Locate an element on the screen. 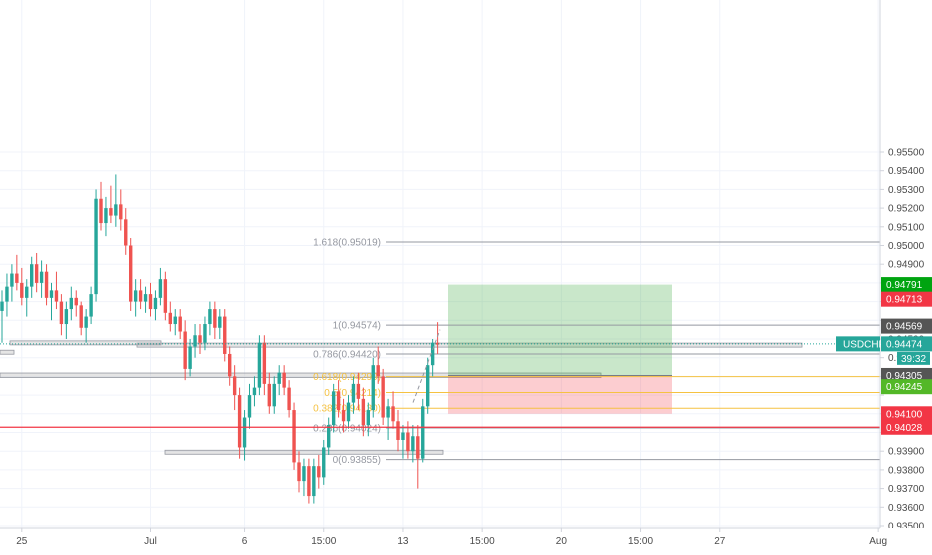 The width and height of the screenshot is (932, 555). price-tick-label: 0.93500 is located at coordinates (906, 527).